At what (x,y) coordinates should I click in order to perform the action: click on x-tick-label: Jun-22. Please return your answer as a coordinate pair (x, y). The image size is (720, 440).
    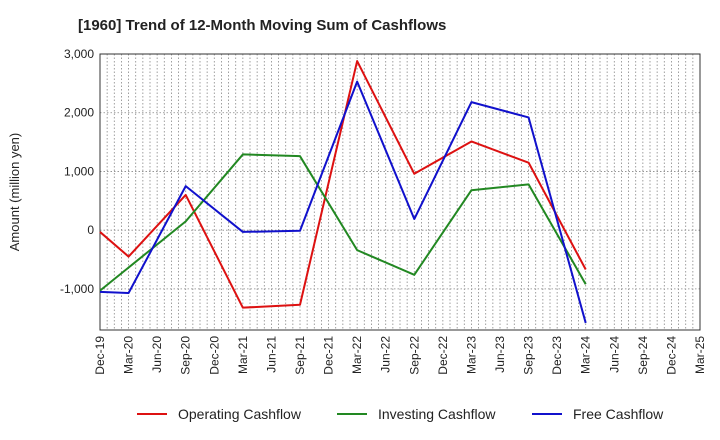
    Looking at the image, I should click on (386, 354).